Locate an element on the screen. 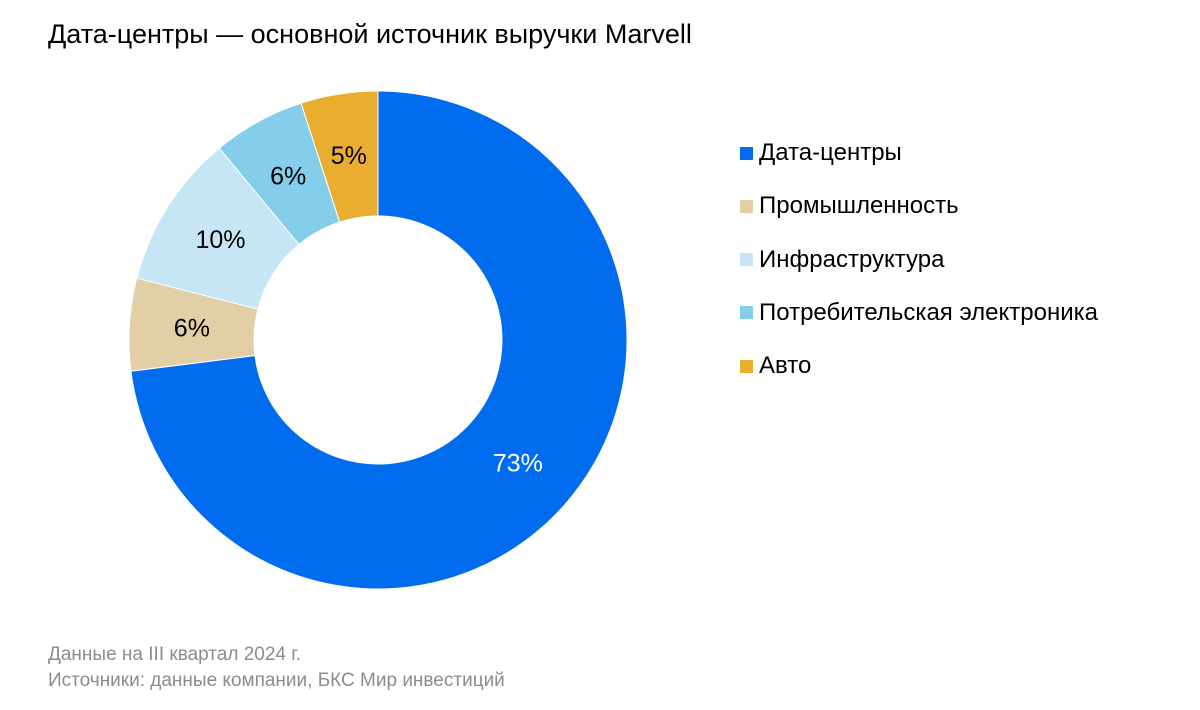 Image resolution: width=1200 pixels, height=710 pixels. legend-item-consumer: Потребительская электроника is located at coordinates (919, 313).